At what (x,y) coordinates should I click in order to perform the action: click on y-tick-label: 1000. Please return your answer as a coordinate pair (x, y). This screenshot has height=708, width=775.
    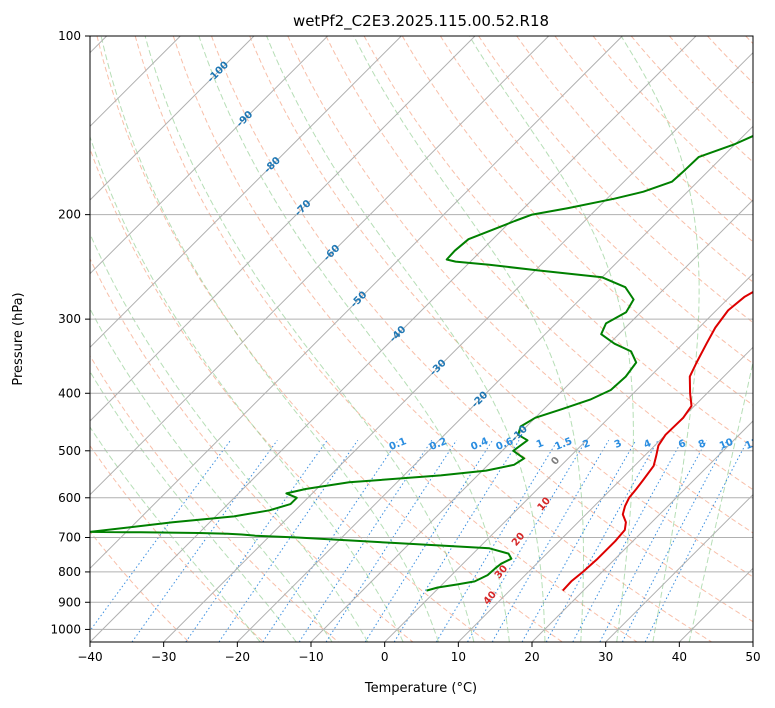
    Looking at the image, I should click on (65, 629).